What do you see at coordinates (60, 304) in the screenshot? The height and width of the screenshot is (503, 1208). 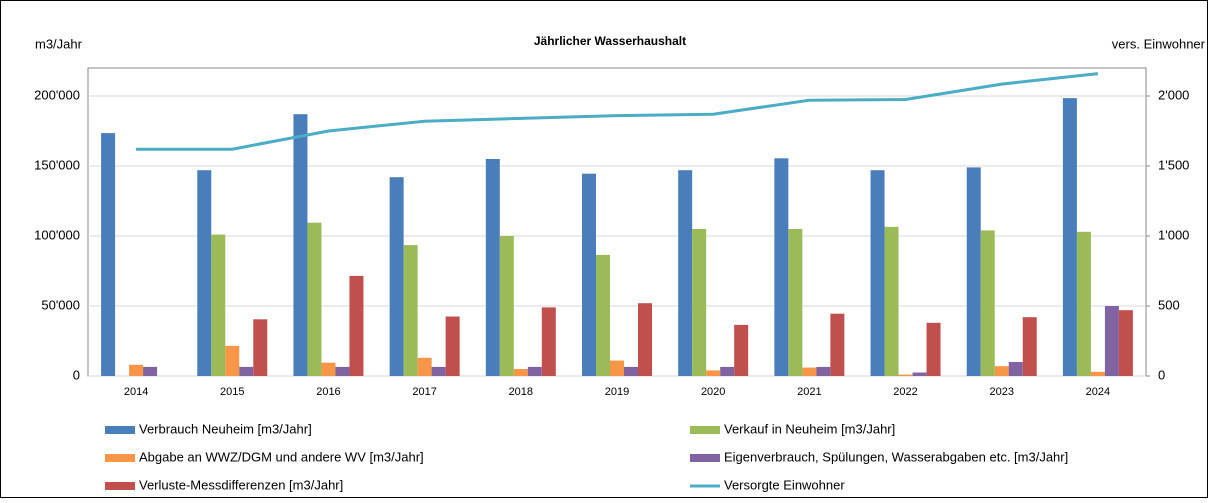 I see `y-tick-label: 50'000` at bounding box center [60, 304].